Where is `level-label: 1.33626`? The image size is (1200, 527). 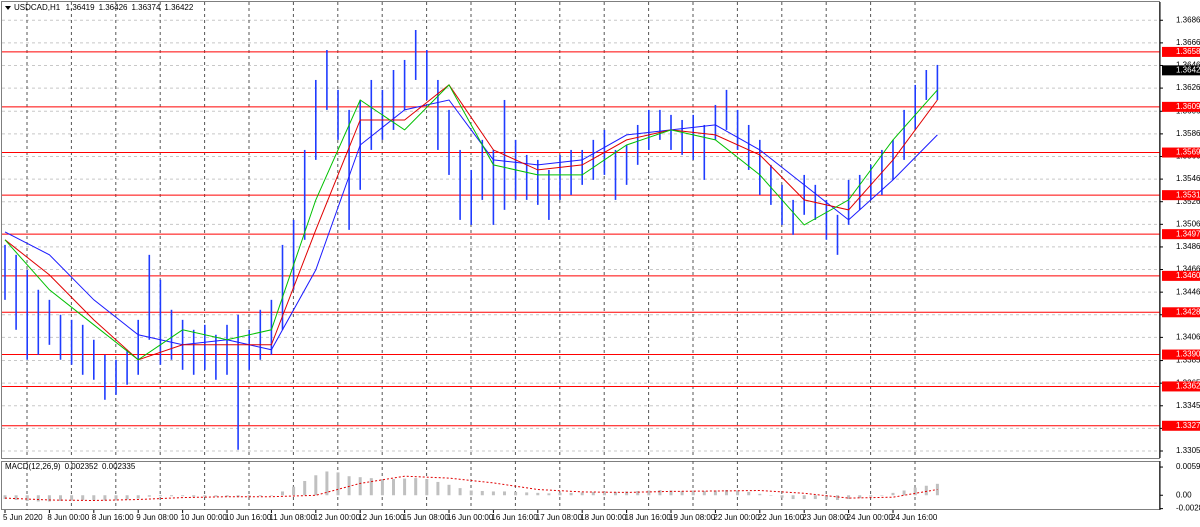 level-label: 1.33626 is located at coordinates (1188, 386).